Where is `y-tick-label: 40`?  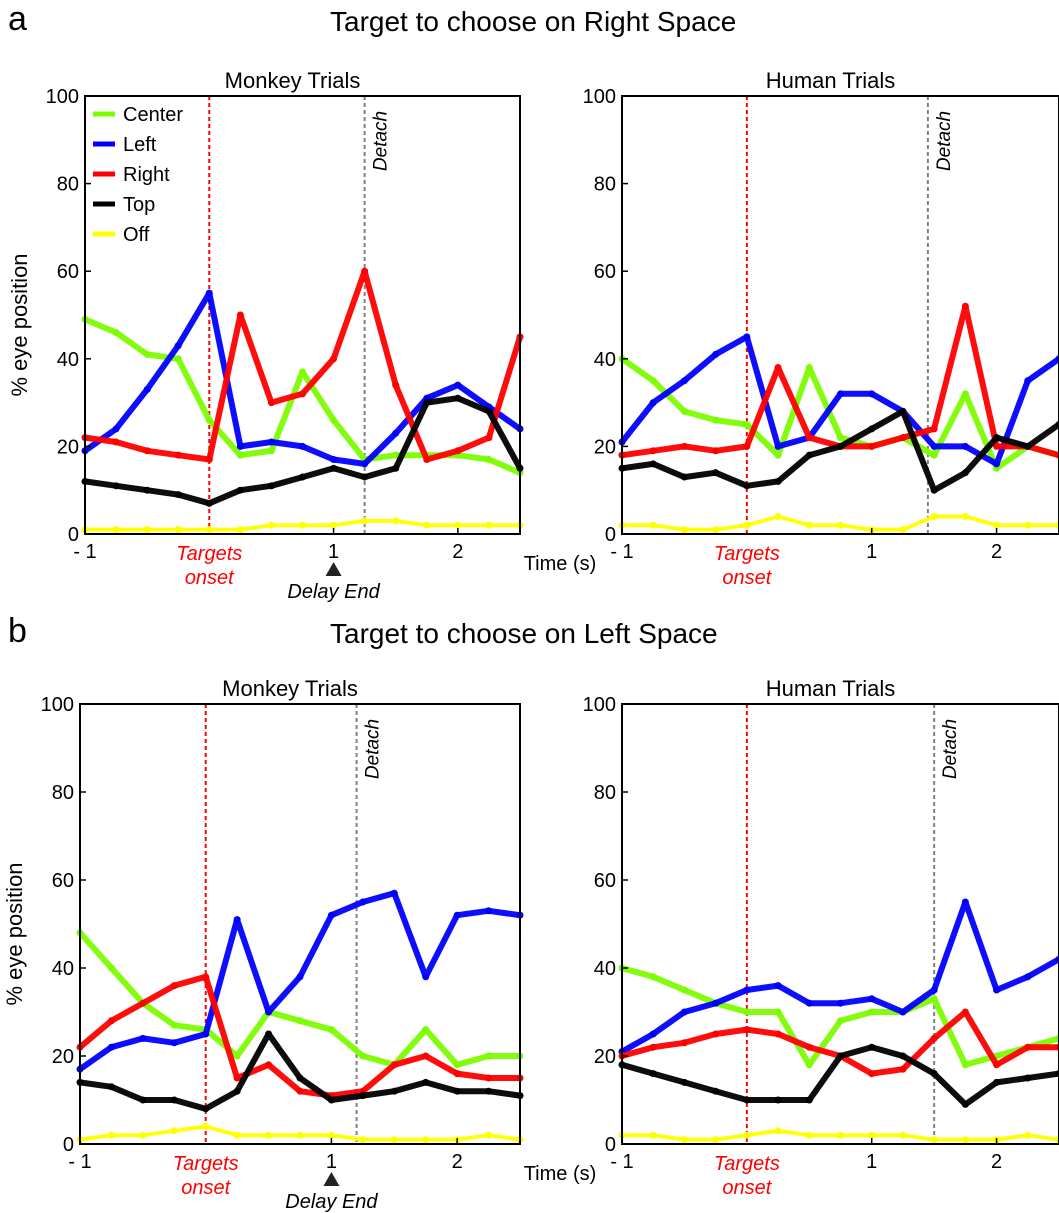
y-tick-label: 40 is located at coordinates (605, 360).